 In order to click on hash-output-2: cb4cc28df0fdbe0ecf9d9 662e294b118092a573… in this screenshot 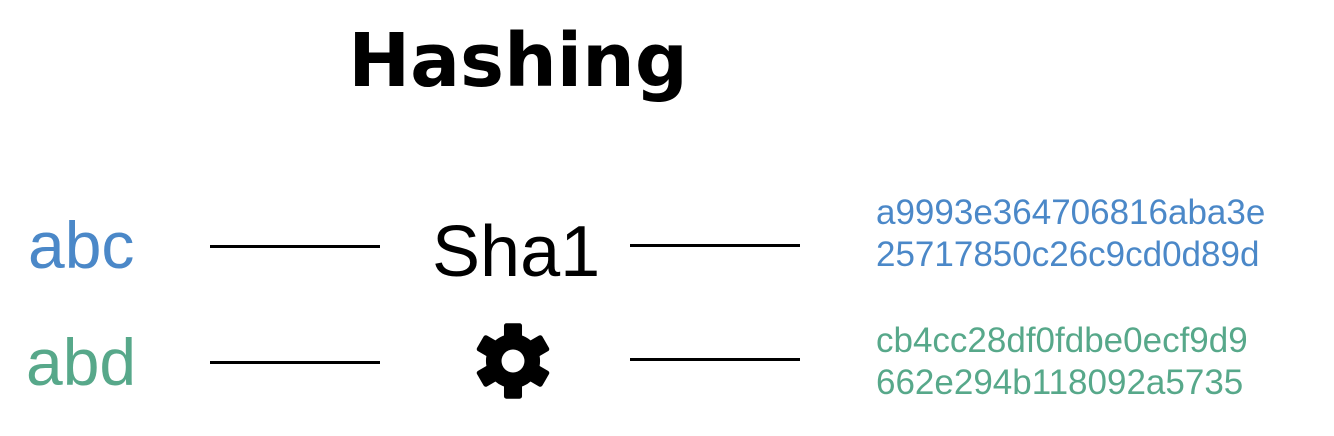, I will do `click(1062, 362)`.